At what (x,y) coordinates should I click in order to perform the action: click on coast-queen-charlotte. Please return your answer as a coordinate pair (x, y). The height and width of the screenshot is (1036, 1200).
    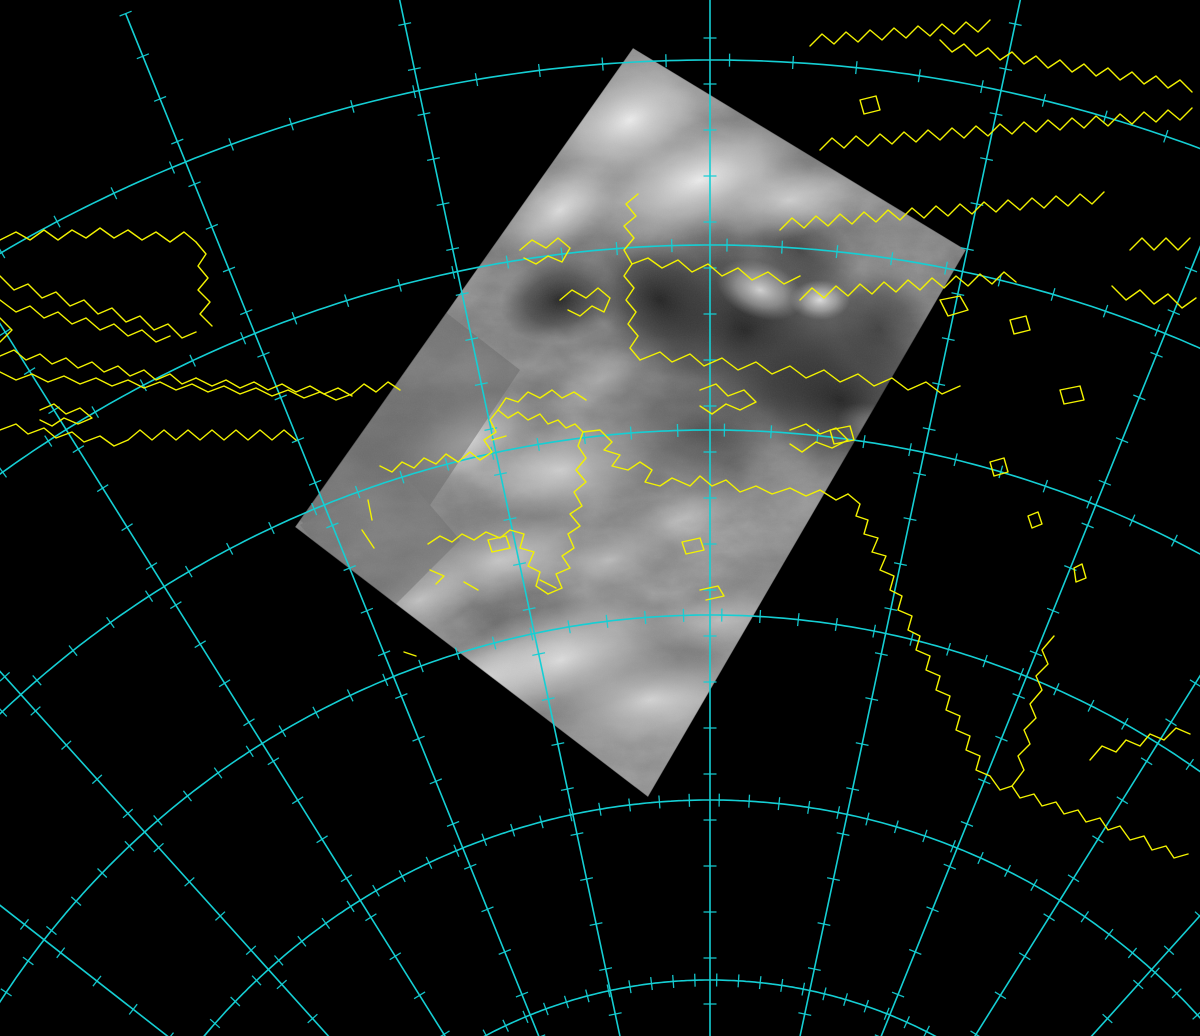
    Looking at the image, I should click on (1140, 744).